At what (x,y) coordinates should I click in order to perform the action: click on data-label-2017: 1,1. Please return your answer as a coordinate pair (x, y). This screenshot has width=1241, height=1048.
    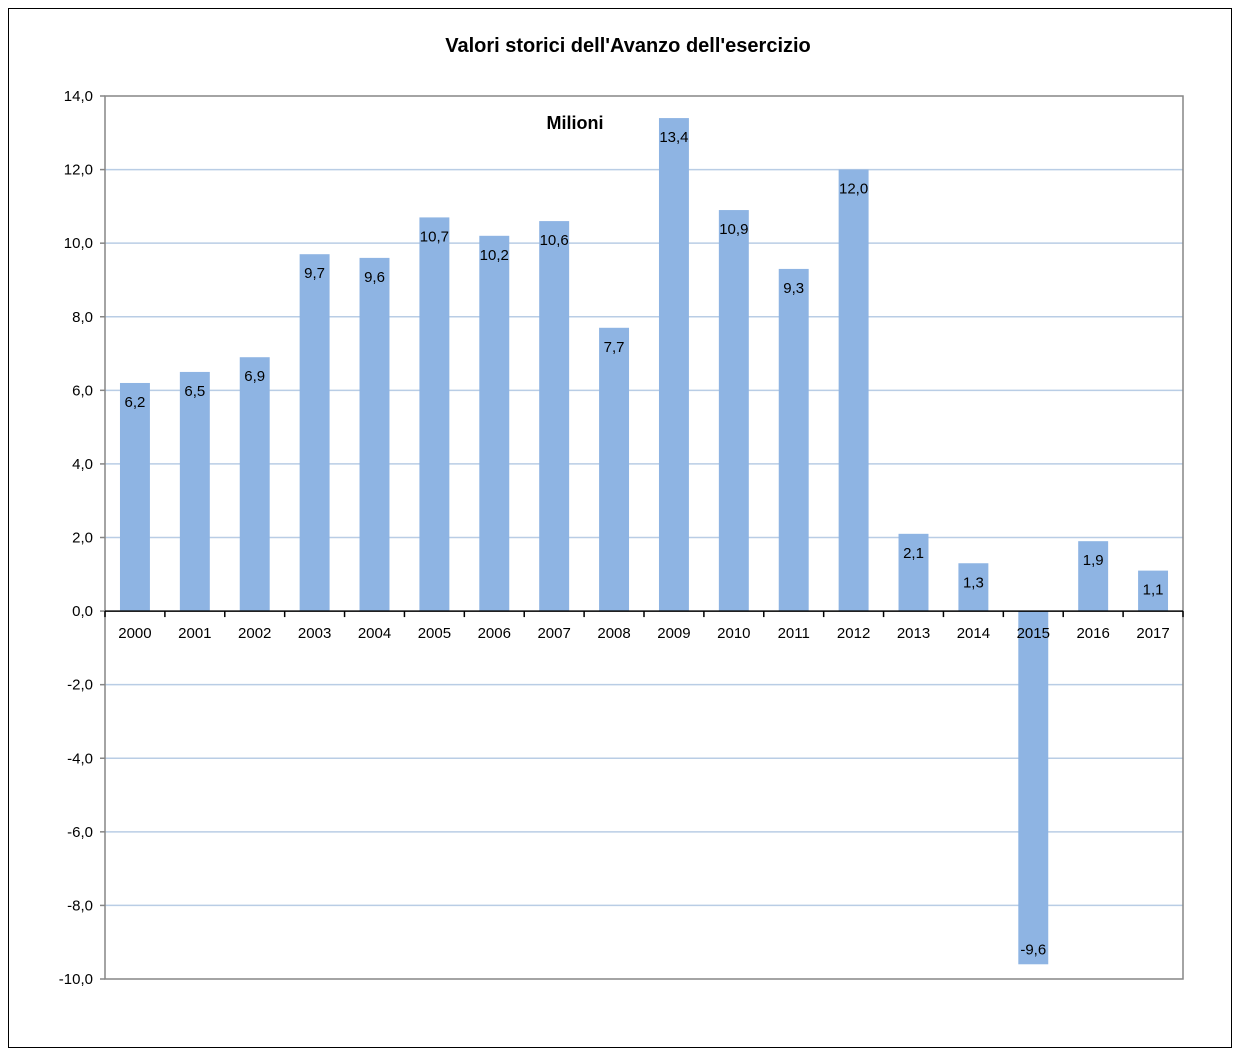
    Looking at the image, I should click on (1153, 590).